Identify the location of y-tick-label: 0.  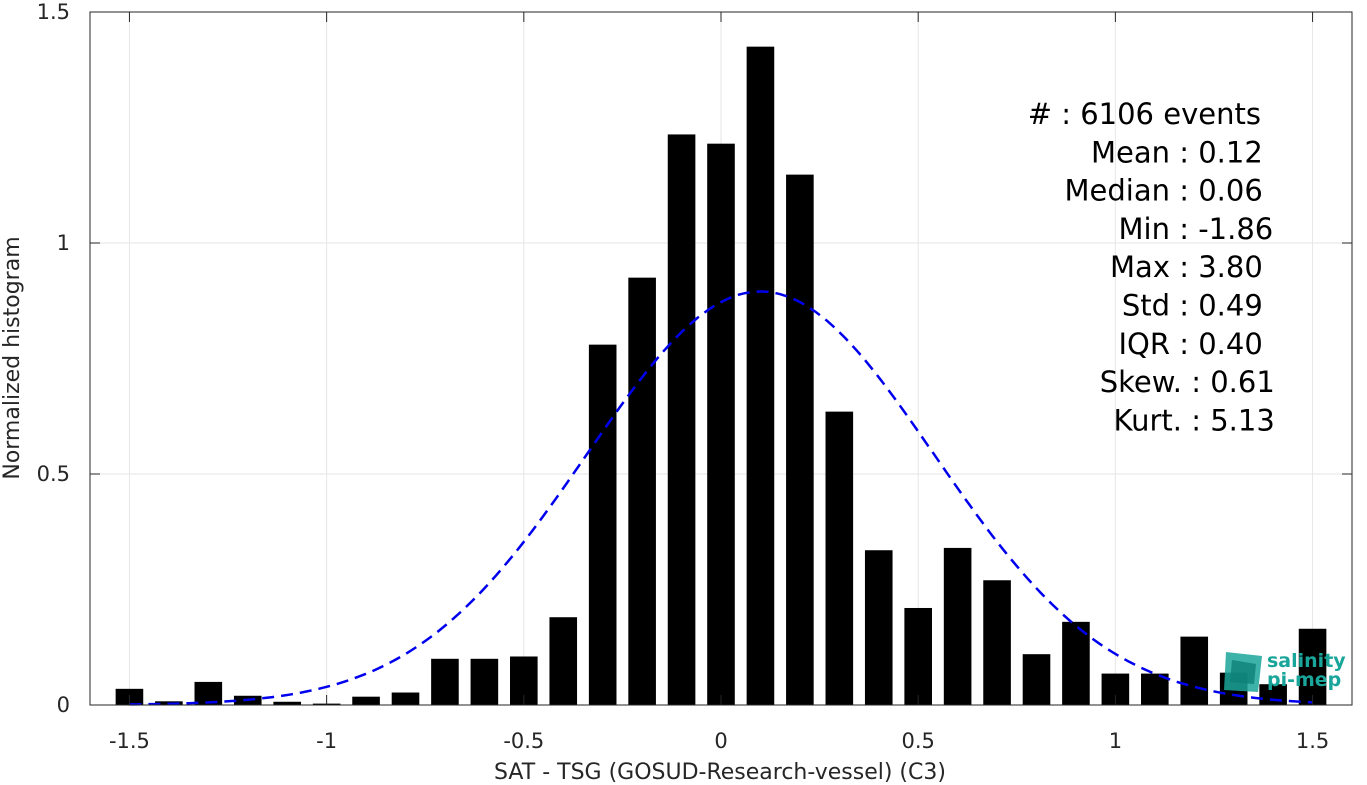
(63, 705).